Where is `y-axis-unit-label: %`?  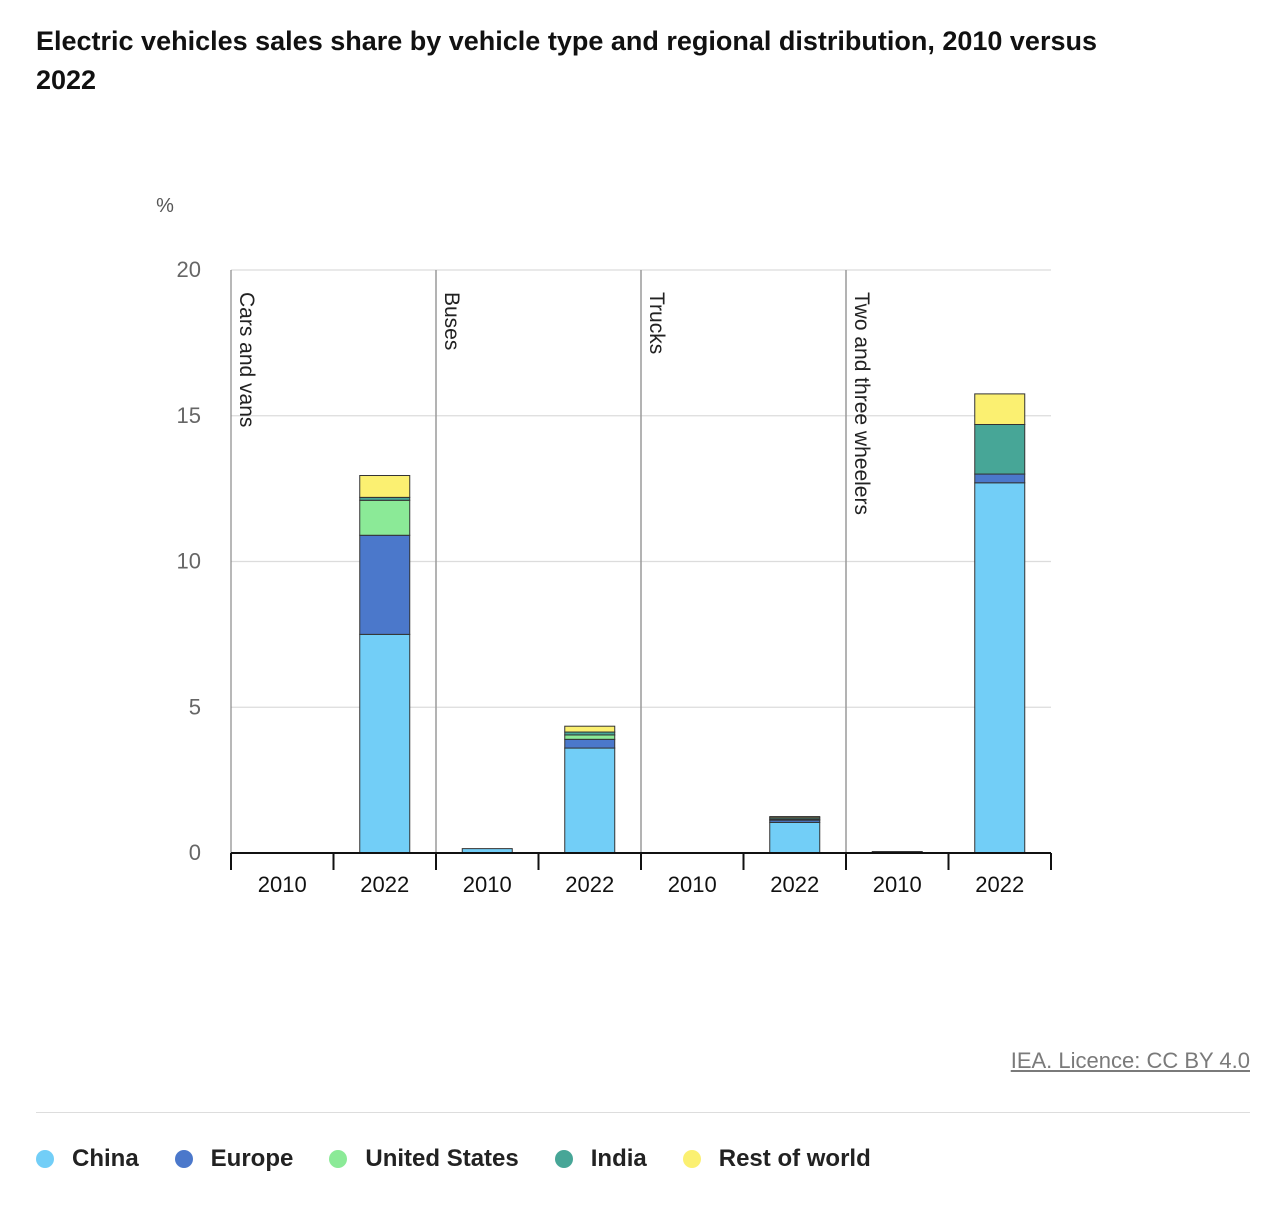
y-axis-unit-label: % is located at coordinates (165, 206).